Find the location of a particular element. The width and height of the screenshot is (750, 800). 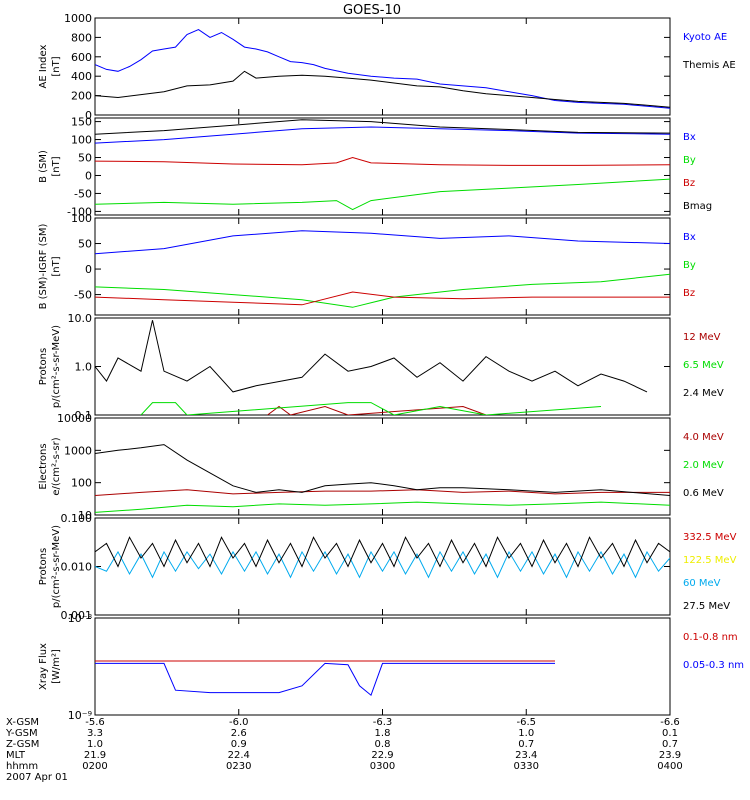

panel-2: -100 -50 0 50 100 150 B (SM) [nT] Bx By Bz Bmag is located at coordinates (375, 167).